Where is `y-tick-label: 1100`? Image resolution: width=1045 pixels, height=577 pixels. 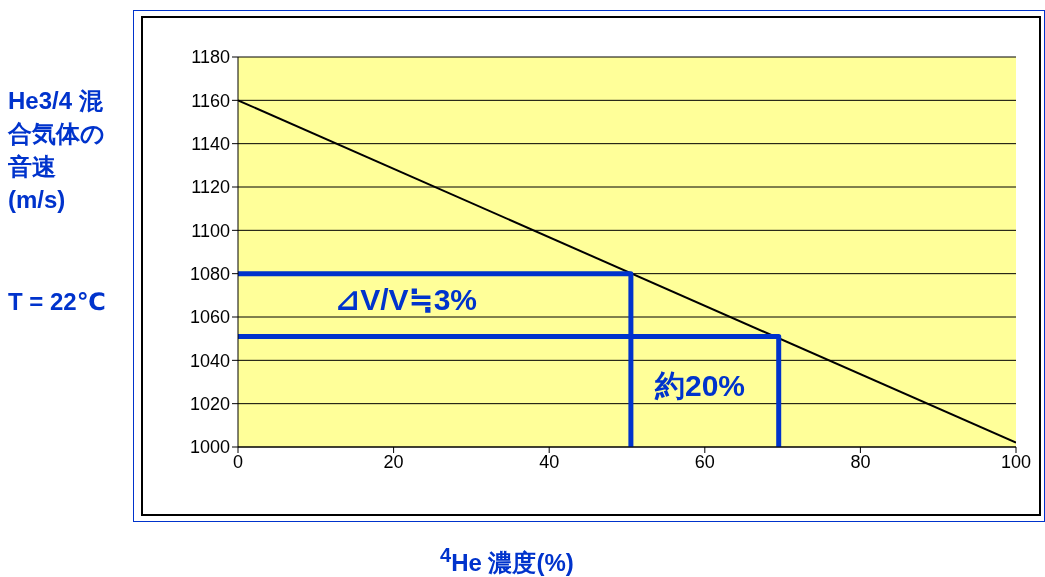
y-tick-label: 1100 is located at coordinates (210, 230).